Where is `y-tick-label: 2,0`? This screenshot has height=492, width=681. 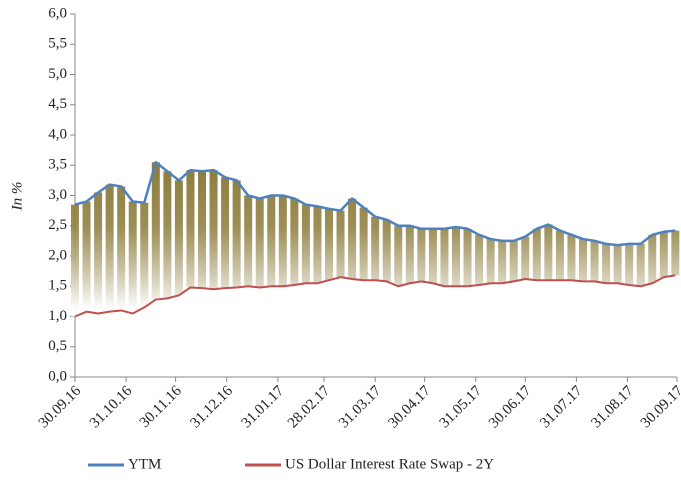
y-tick-label: 2,0 is located at coordinates (57, 255).